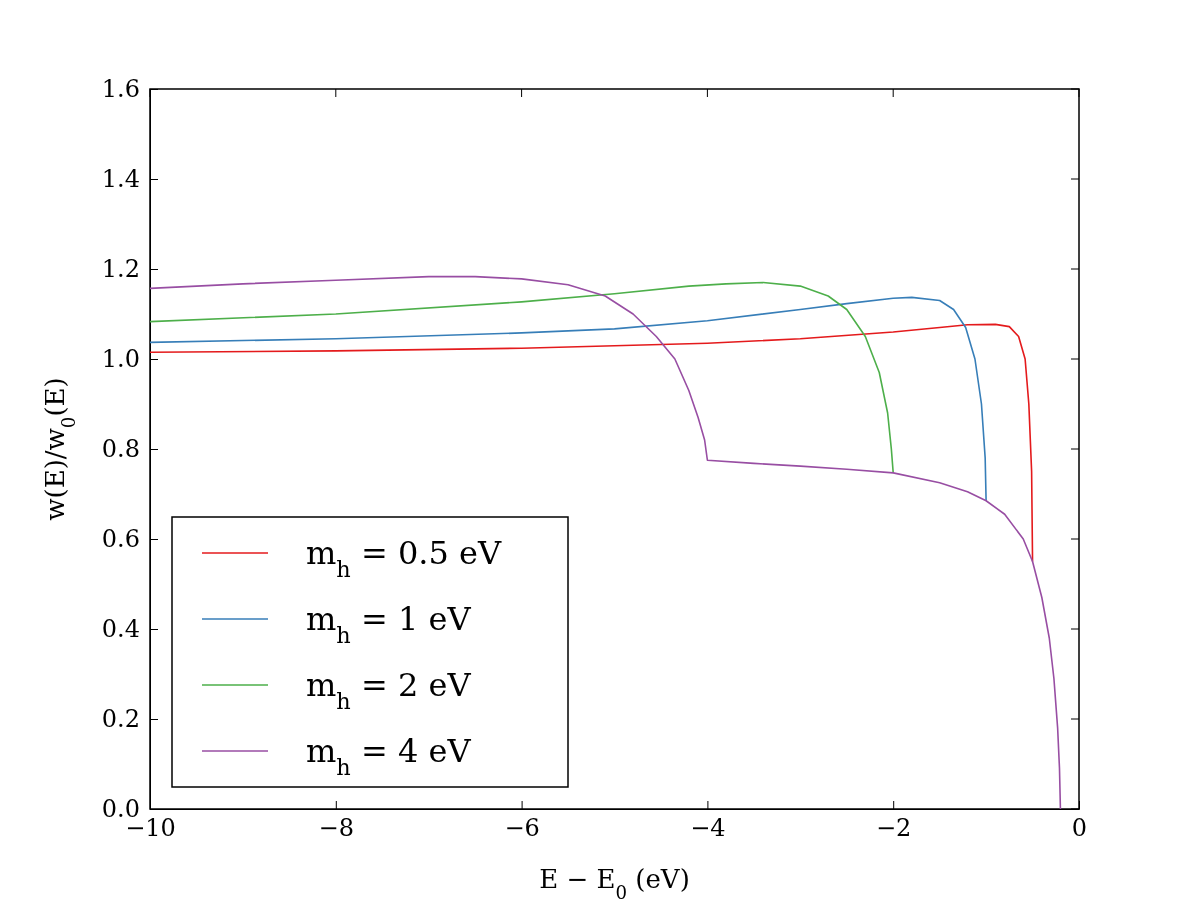 The image size is (1200, 900). Describe the element at coordinates (120, 449) in the screenshot. I see `y-tick-label: 0.8` at that location.